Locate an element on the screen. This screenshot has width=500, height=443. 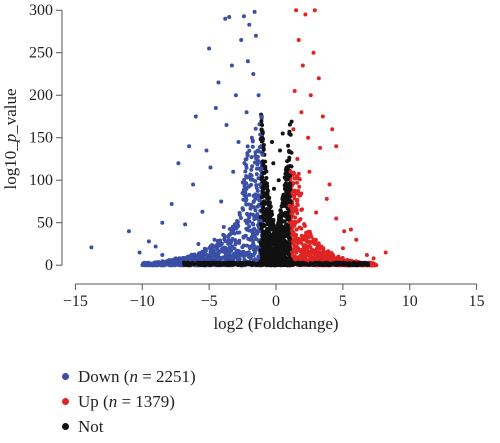
y-tick-label: 300 is located at coordinates (41, 10).